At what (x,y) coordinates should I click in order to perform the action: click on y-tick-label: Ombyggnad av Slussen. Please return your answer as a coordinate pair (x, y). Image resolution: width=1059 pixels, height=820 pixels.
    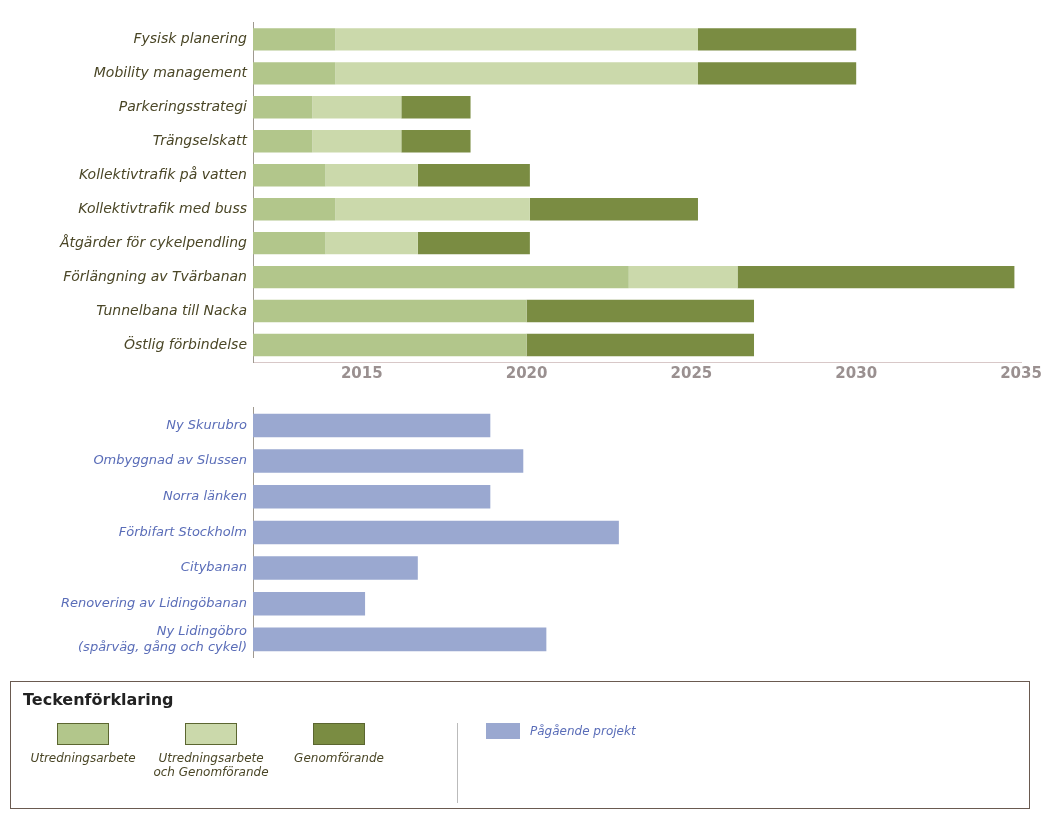
    Looking at the image, I should click on (170, 460).